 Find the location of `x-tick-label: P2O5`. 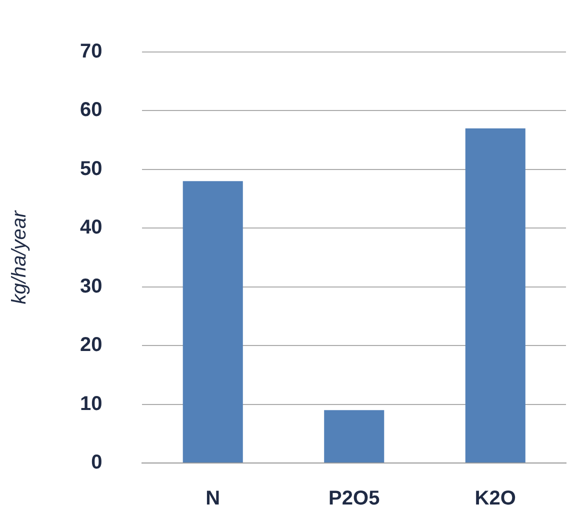

x-tick-label: P2O5 is located at coordinates (354, 499).